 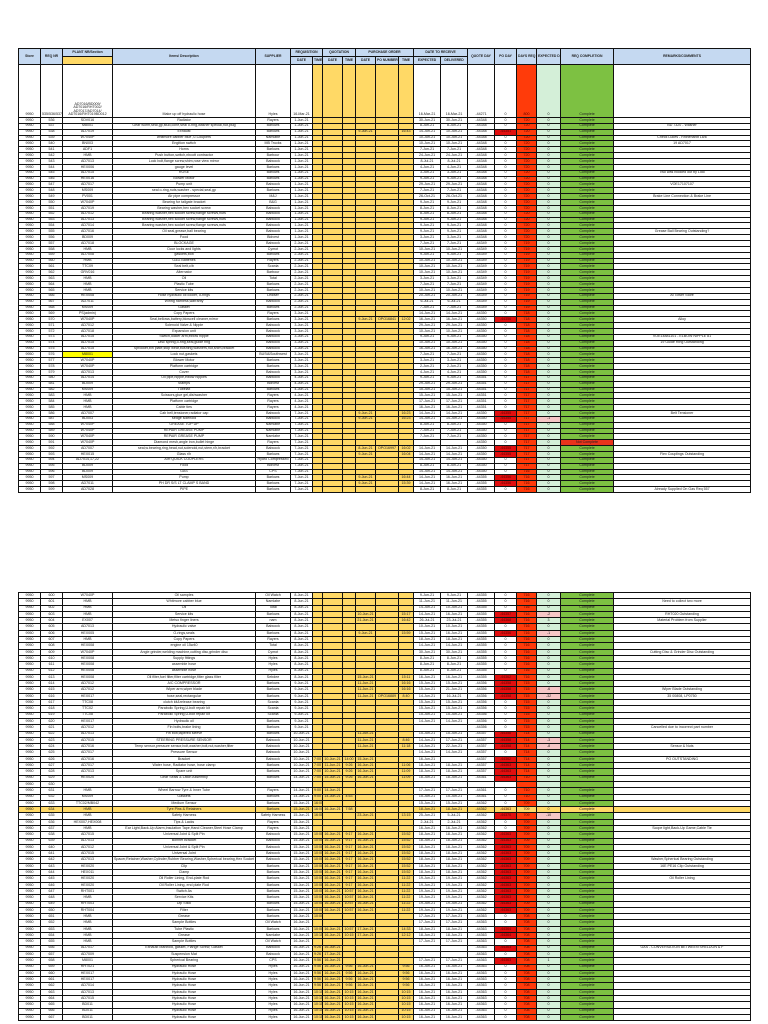 I want to click on cell-item: PIPE, so click(x=184, y=489).